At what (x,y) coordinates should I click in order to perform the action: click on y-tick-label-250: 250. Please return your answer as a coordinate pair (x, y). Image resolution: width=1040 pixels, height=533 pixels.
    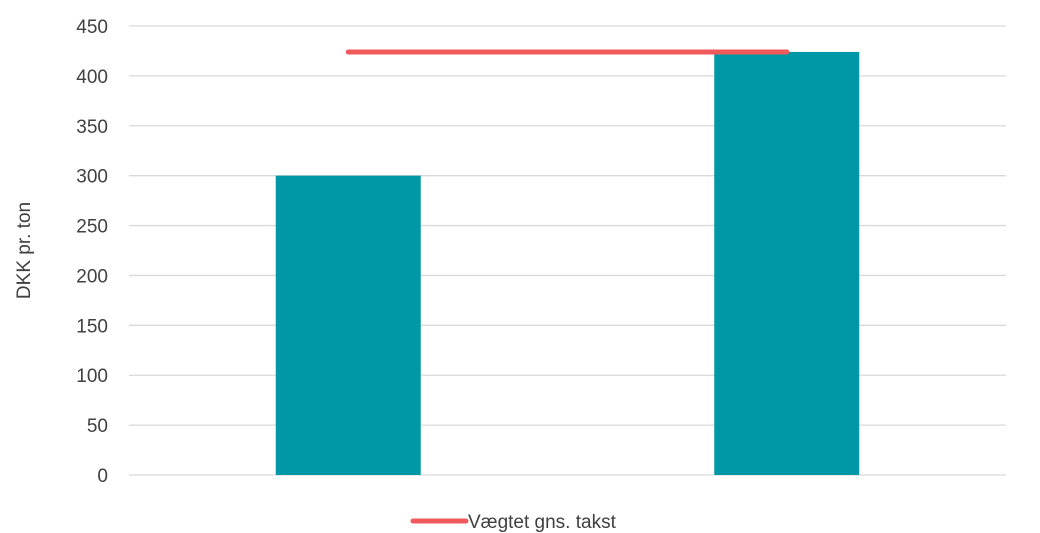
    Looking at the image, I should click on (92, 227).